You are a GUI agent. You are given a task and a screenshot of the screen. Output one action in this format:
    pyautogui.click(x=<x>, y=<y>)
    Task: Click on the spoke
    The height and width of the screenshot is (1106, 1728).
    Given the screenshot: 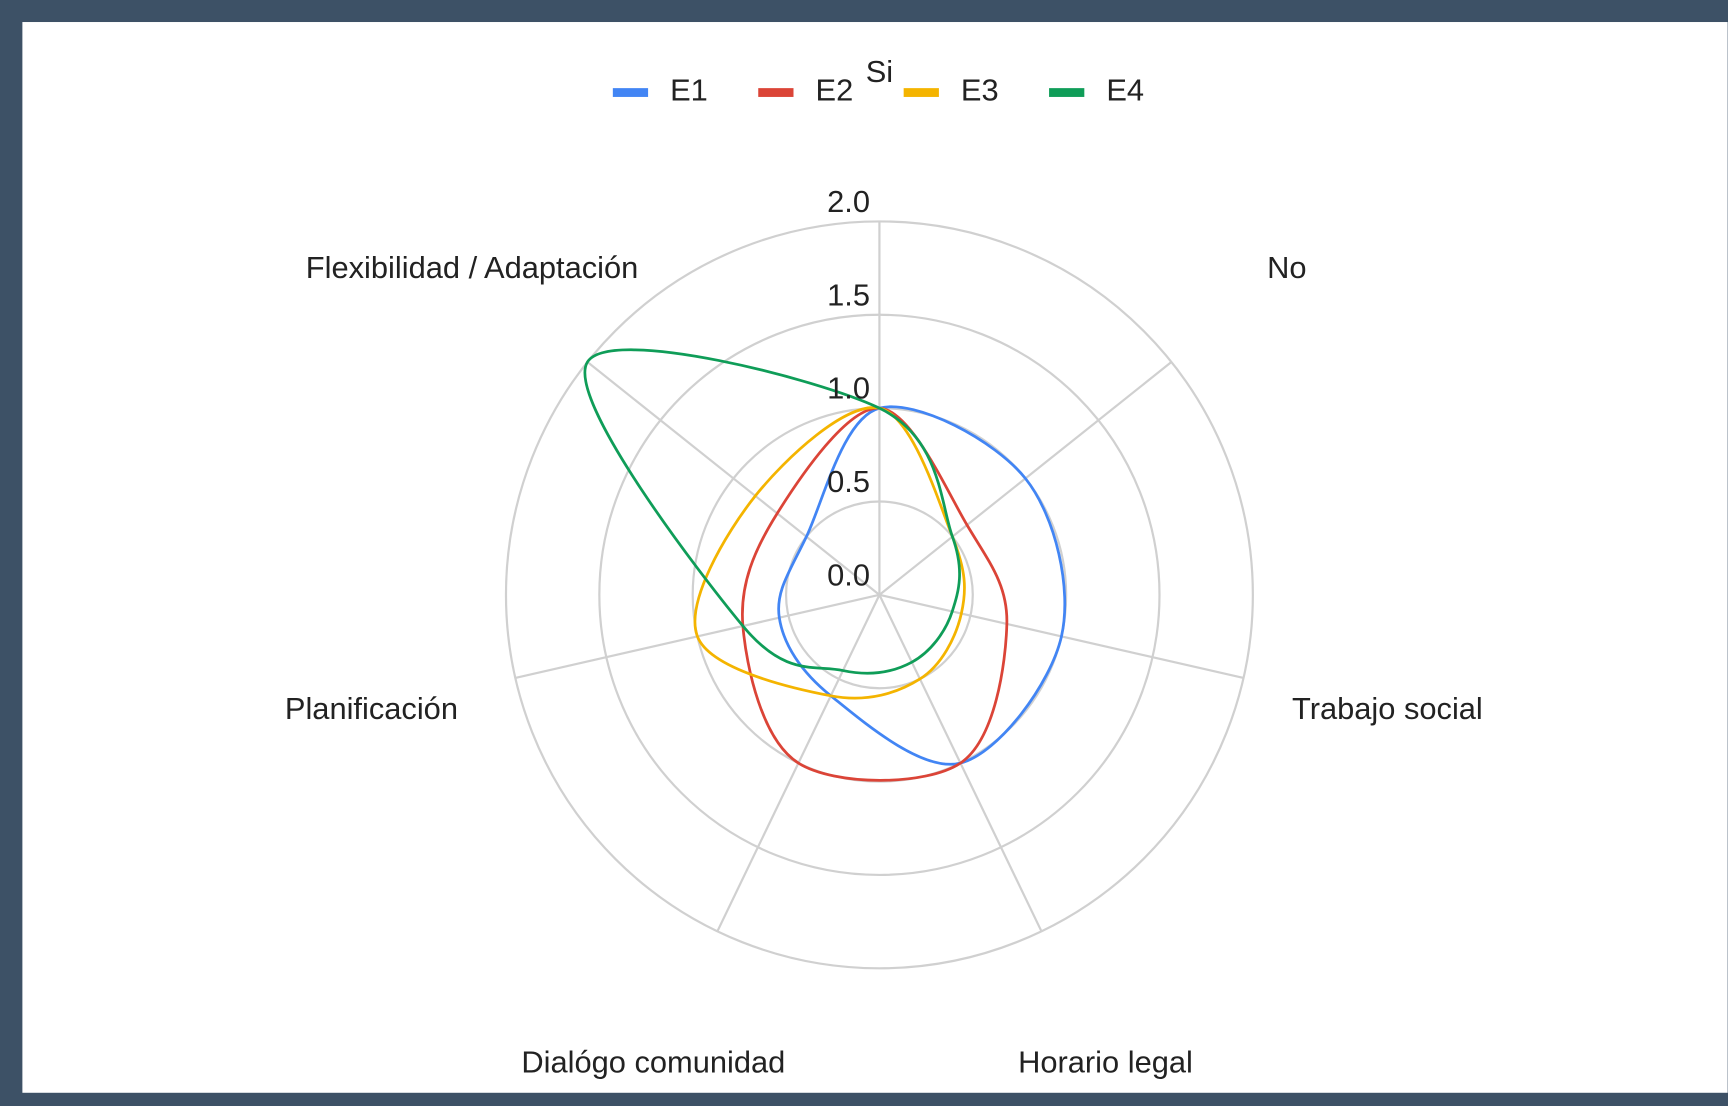 What is the action you would take?
    pyautogui.click(x=733, y=478)
    